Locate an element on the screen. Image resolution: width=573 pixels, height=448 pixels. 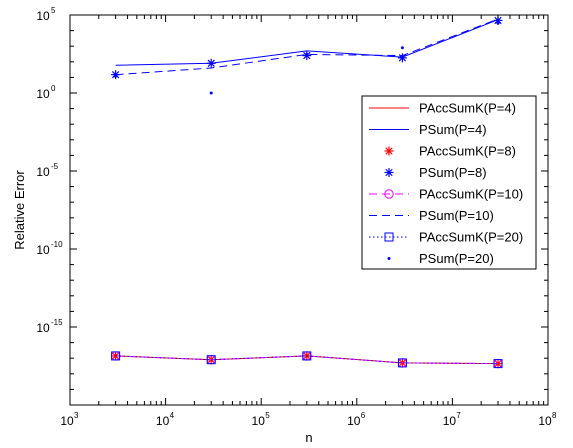
legend-entry: PSum(P=20) is located at coordinates (440, 258).